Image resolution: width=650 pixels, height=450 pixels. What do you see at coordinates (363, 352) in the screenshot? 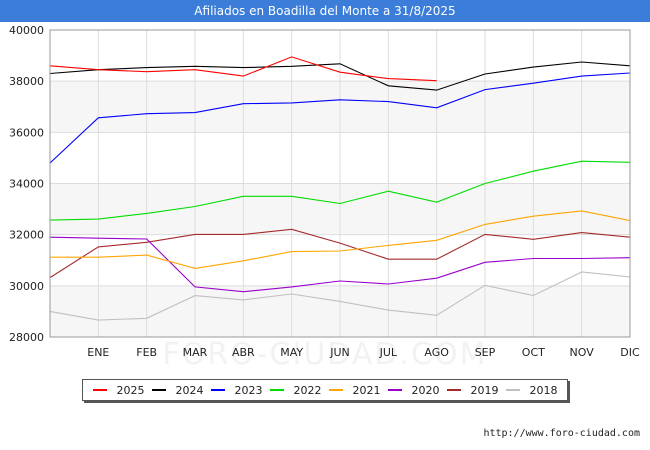
I see `x-tick-labels: ENE FEB MAR ABR MAY JUN JUL AGO SEP OCT NOV DIC` at bounding box center [363, 352].